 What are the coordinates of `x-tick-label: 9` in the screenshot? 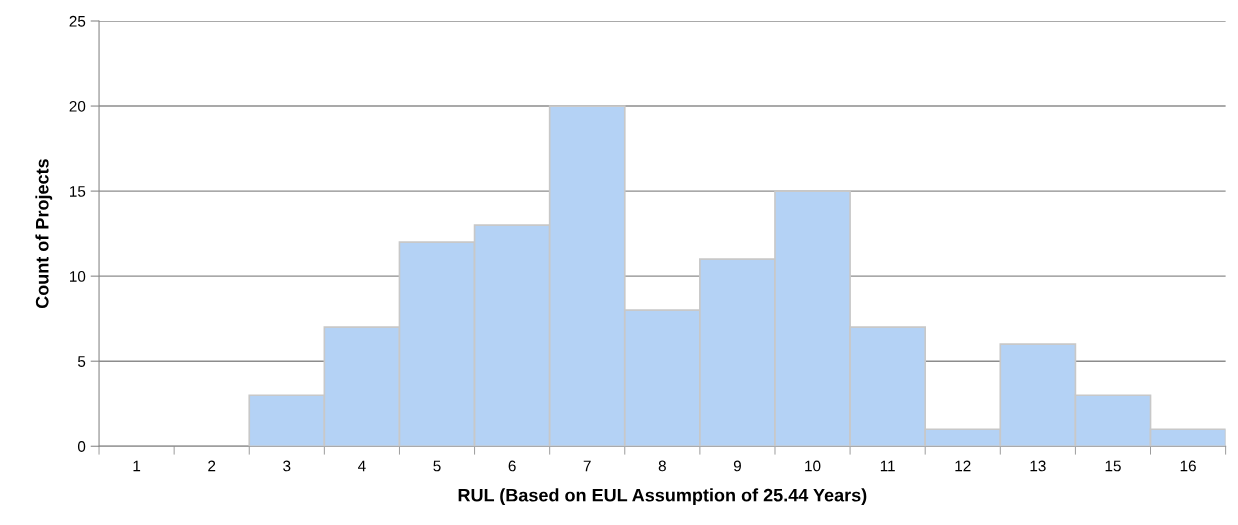 It's located at (737, 466).